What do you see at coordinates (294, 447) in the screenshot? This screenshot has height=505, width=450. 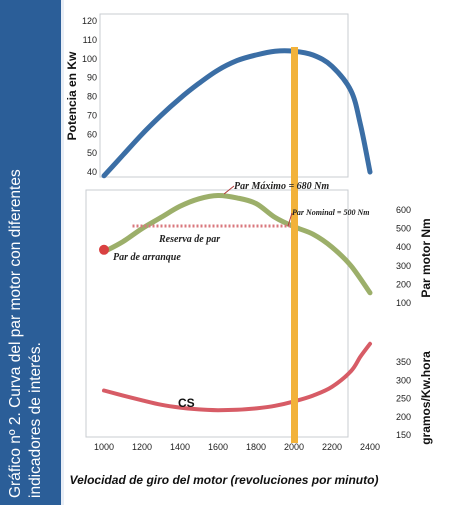 I see `x-axis-tick: 2000` at bounding box center [294, 447].